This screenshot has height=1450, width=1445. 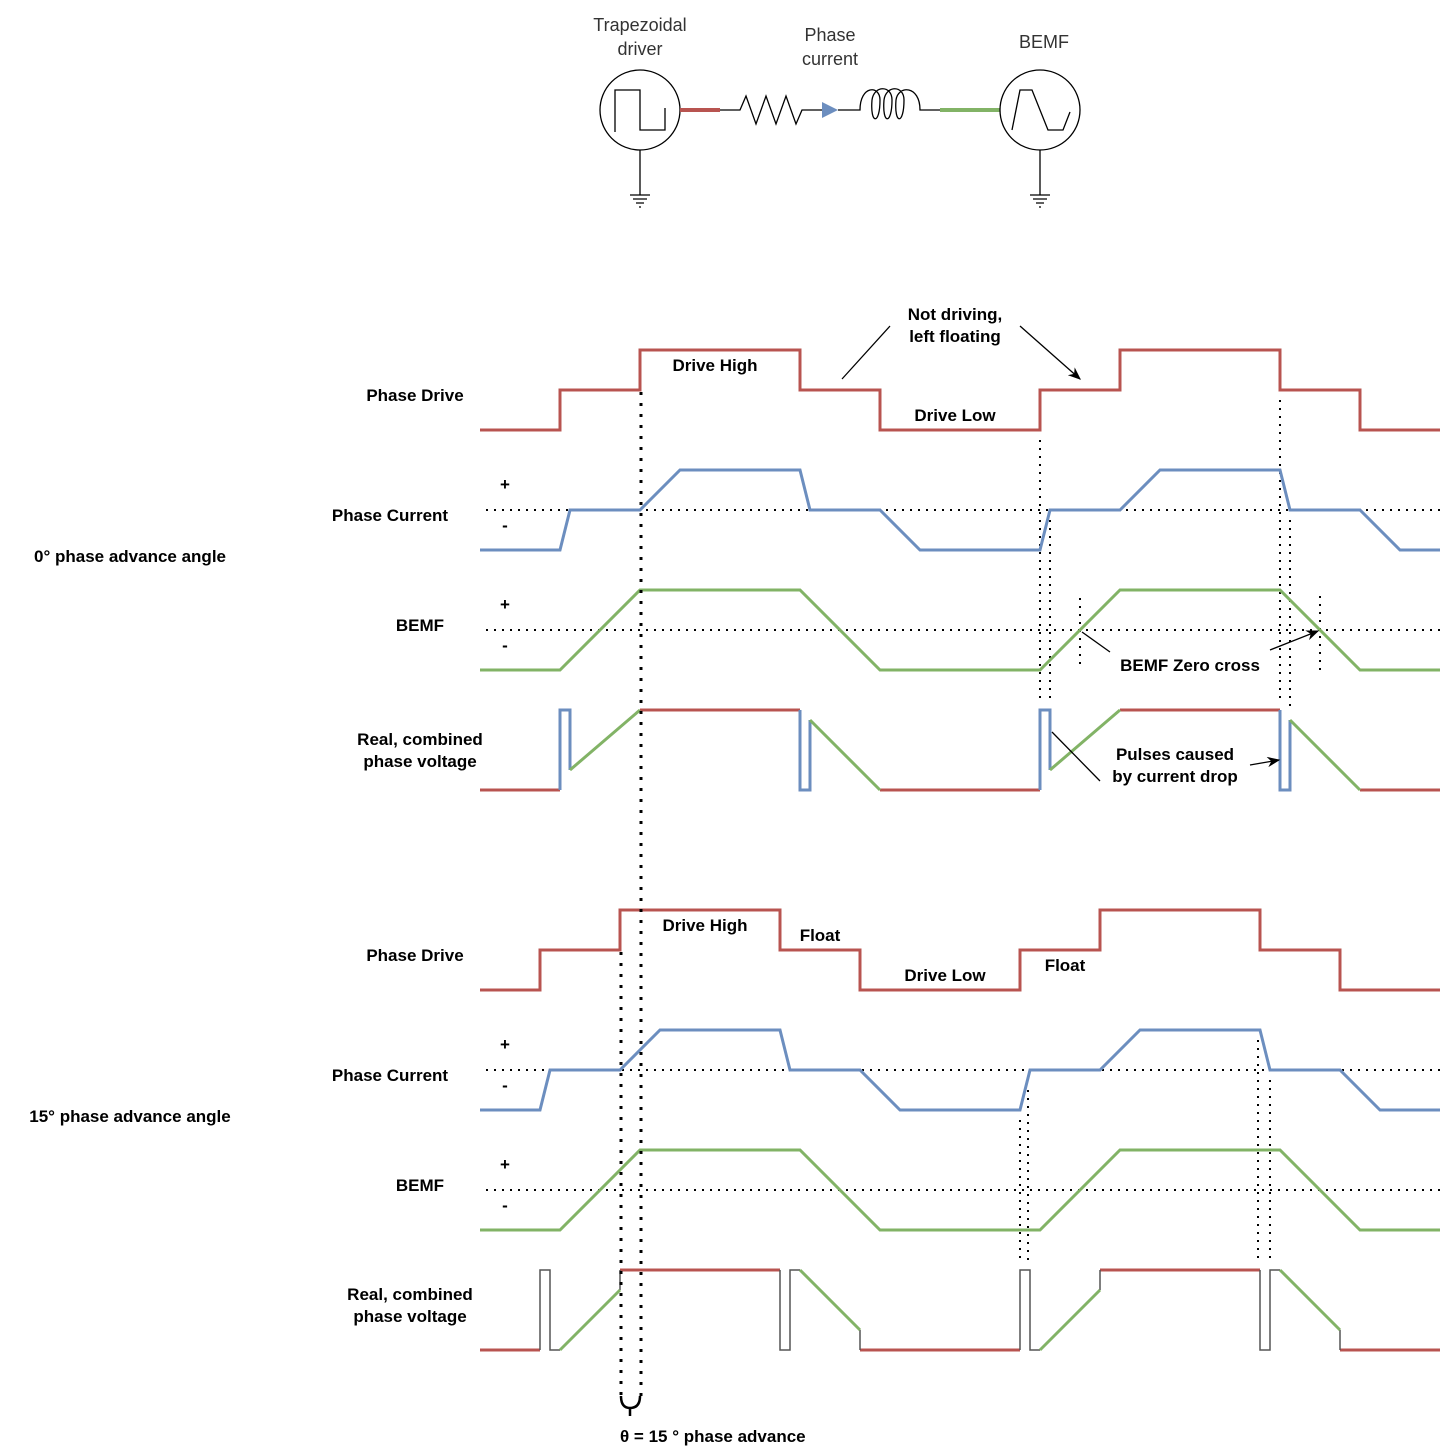 What do you see at coordinates (1180, 555) in the screenshot?
I see `timing-markers` at bounding box center [1180, 555].